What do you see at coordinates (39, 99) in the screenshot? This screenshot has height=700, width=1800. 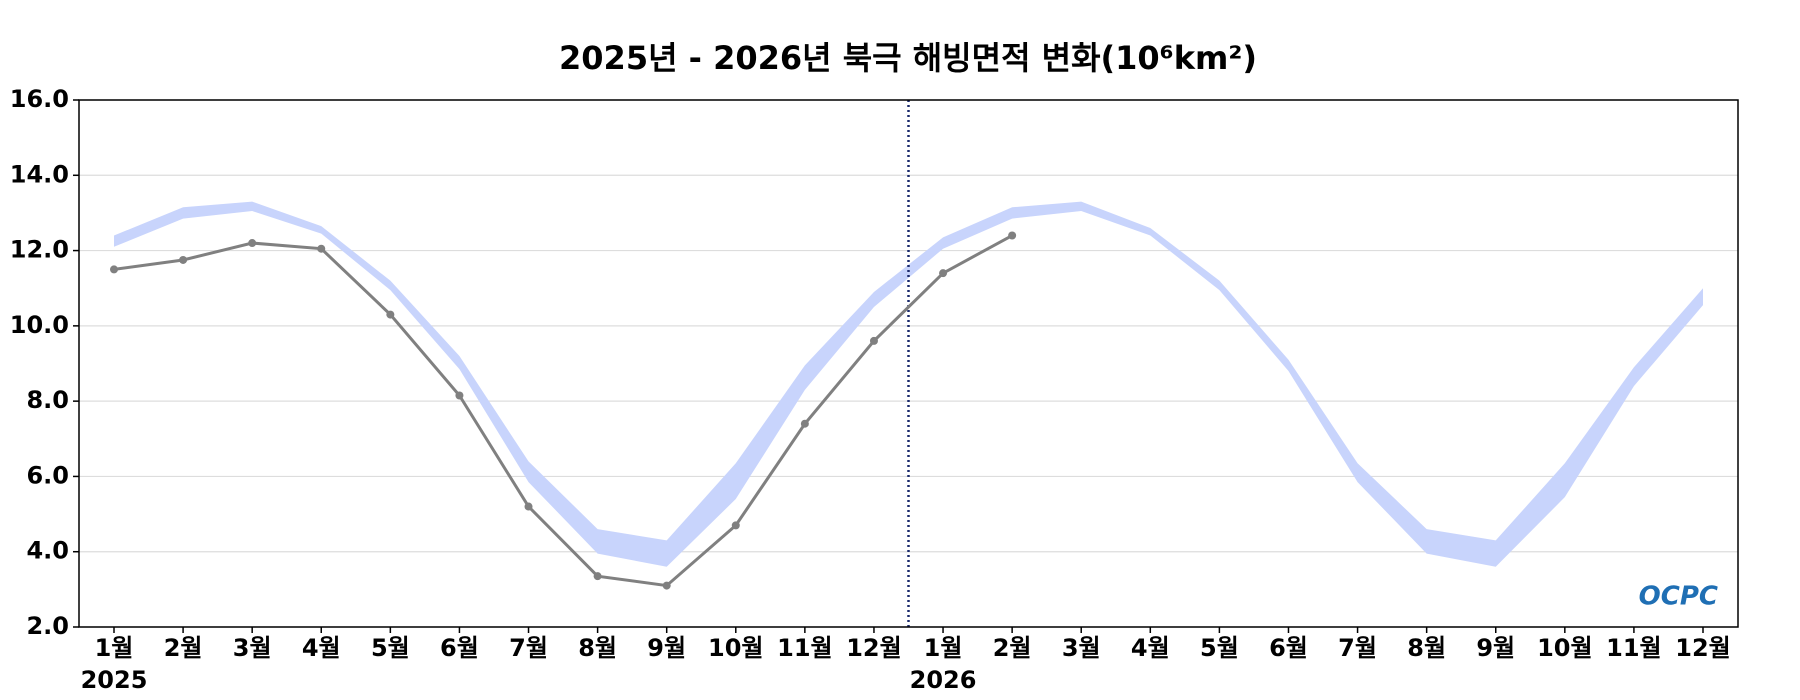 I see `y-tick-label: 16.0` at bounding box center [39, 99].